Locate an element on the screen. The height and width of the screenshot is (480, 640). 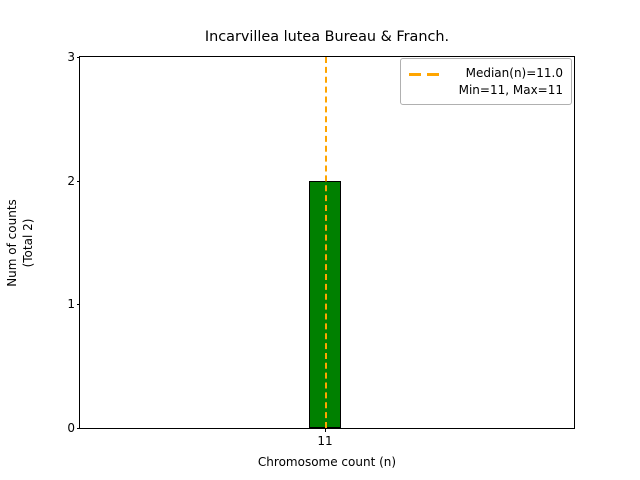
legend-range-label: Min=11, Max=11 is located at coordinates (510, 89).